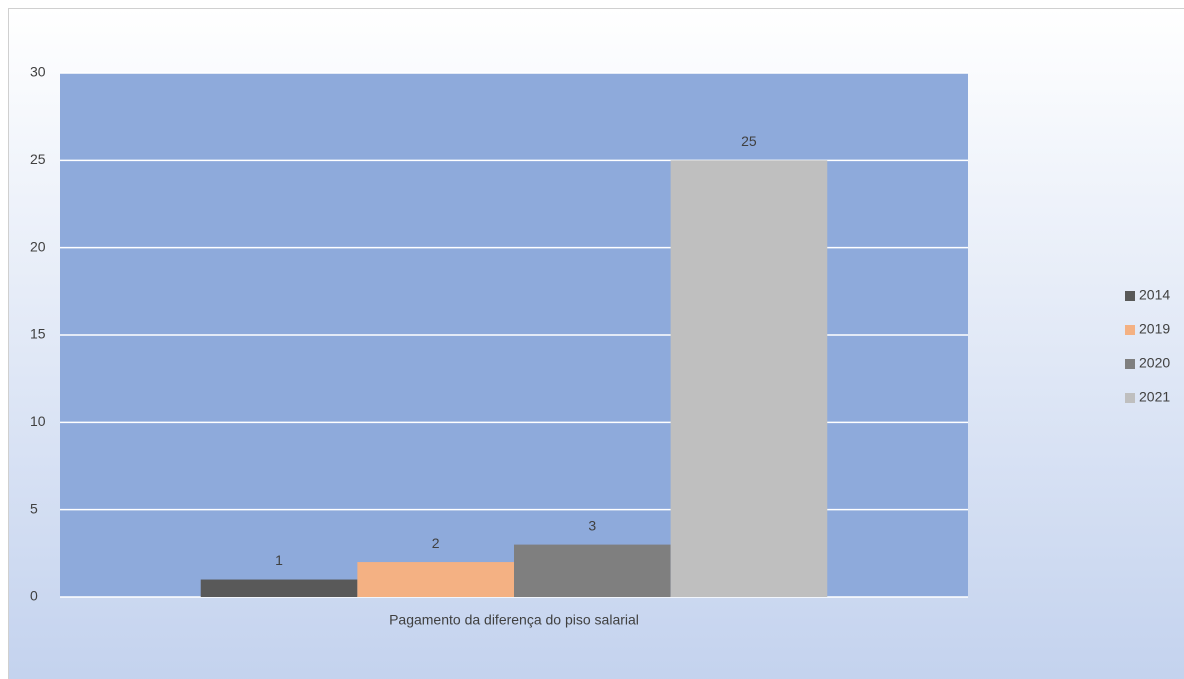 The image size is (1184, 679). Describe the element at coordinates (38, 334) in the screenshot. I see `y-tick-label: 15` at that location.